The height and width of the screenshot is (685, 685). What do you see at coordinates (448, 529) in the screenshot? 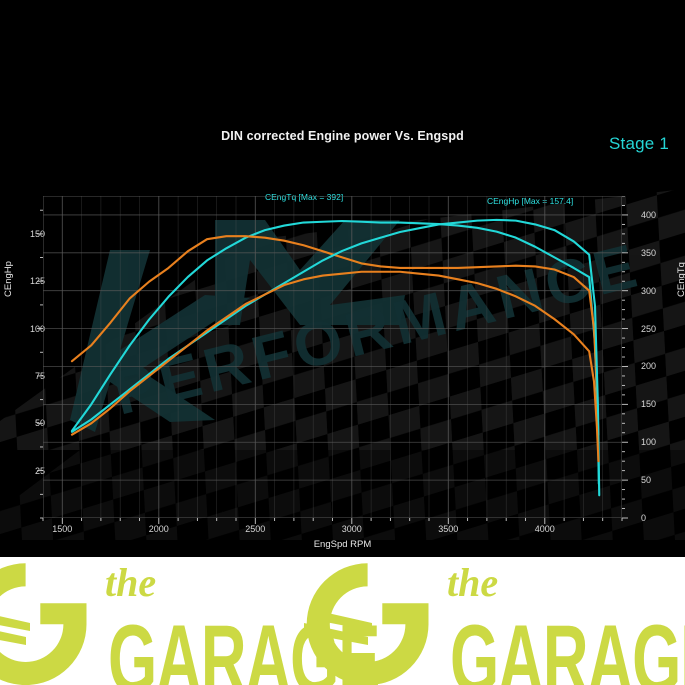
I see `x-tick-3500: 3500` at bounding box center [448, 529].